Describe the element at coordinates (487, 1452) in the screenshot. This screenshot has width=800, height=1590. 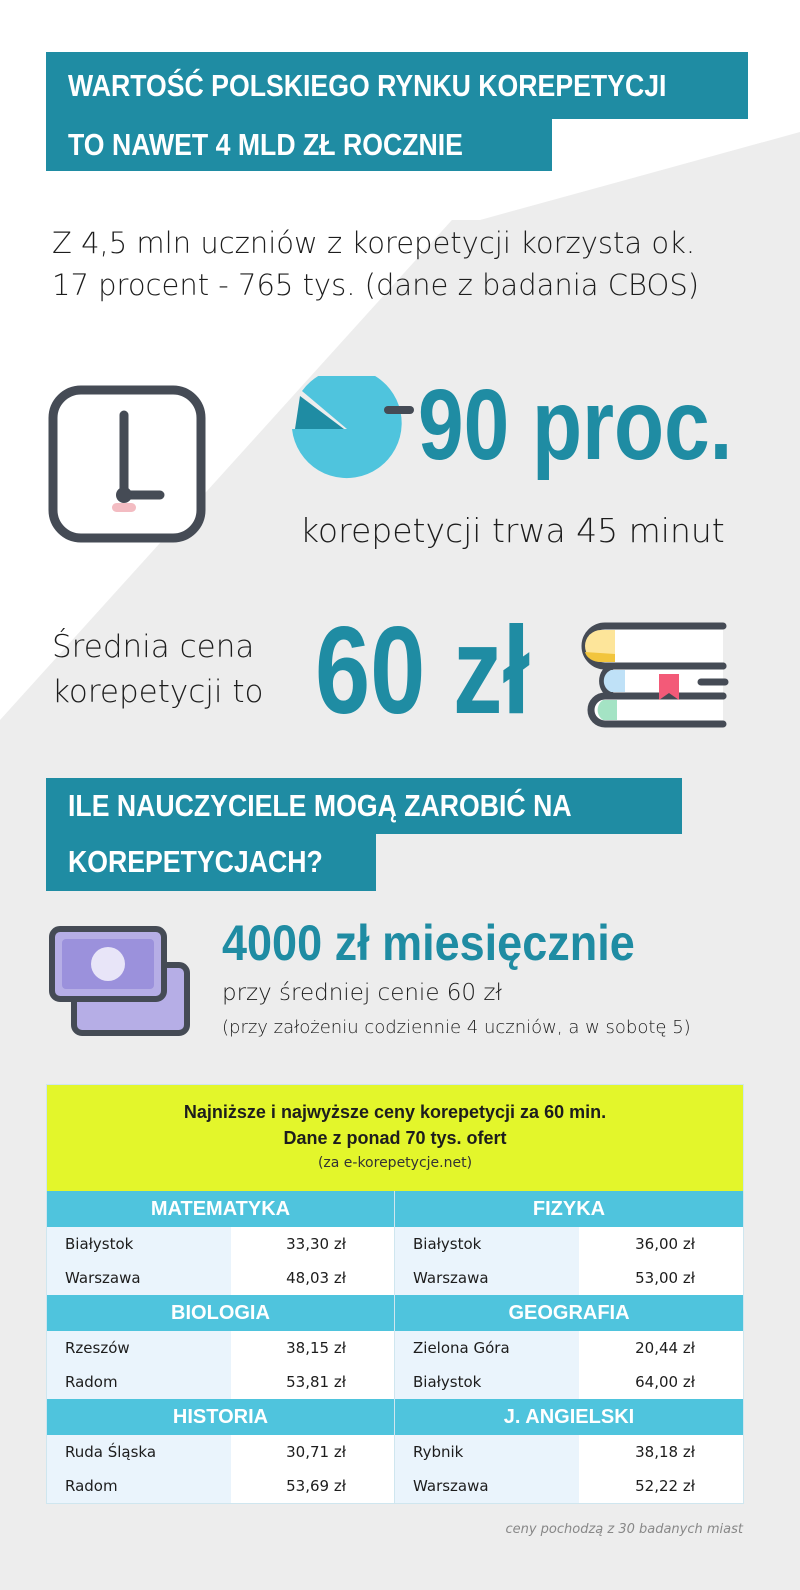
I see `city-cell: Rybnik` at that location.